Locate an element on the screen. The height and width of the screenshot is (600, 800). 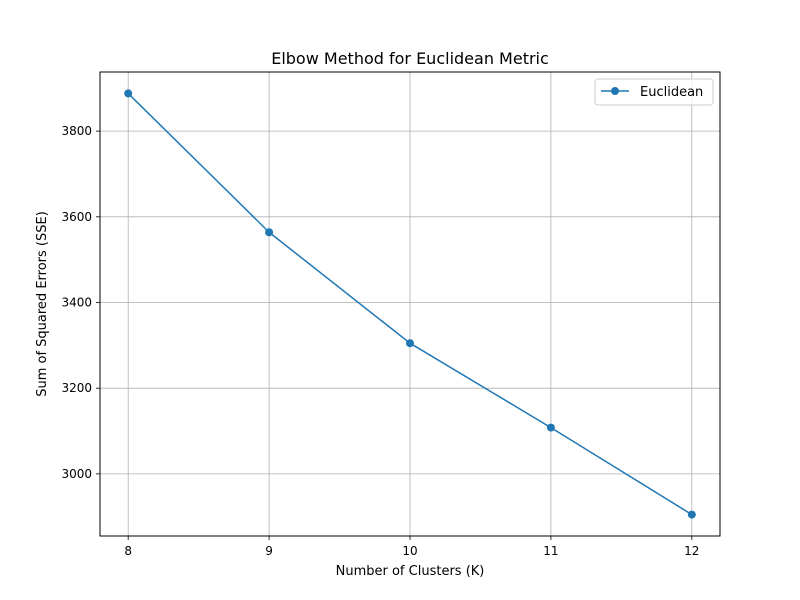
legend: Euclidean is located at coordinates (654, 92).